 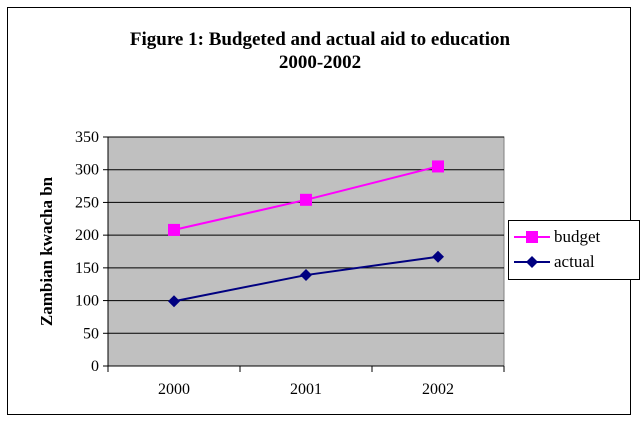 What do you see at coordinates (174, 301) in the screenshot?
I see `point-actual-2000` at bounding box center [174, 301].